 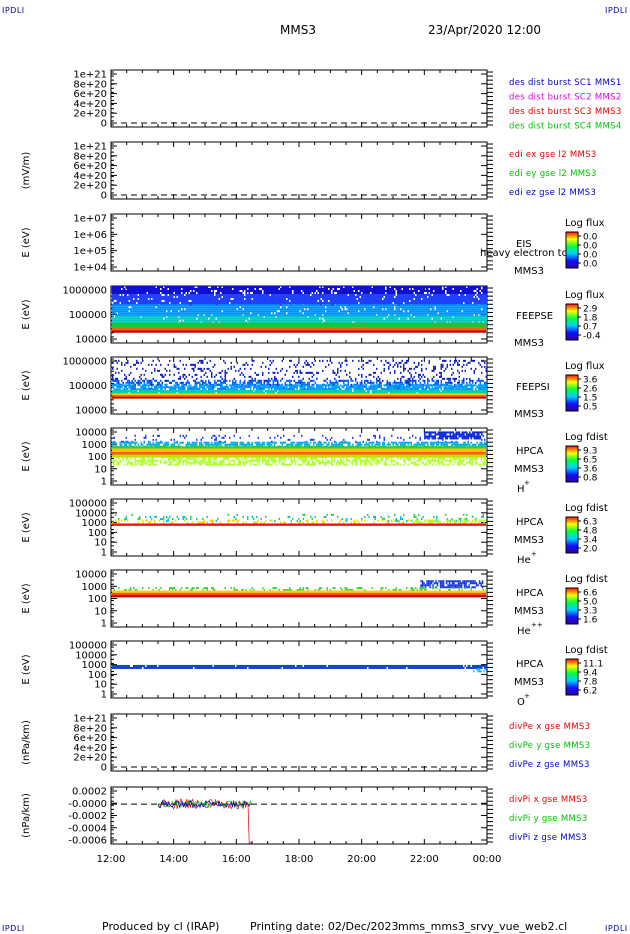 I want to click on y-tick-label: 100000, so click(x=88, y=315).